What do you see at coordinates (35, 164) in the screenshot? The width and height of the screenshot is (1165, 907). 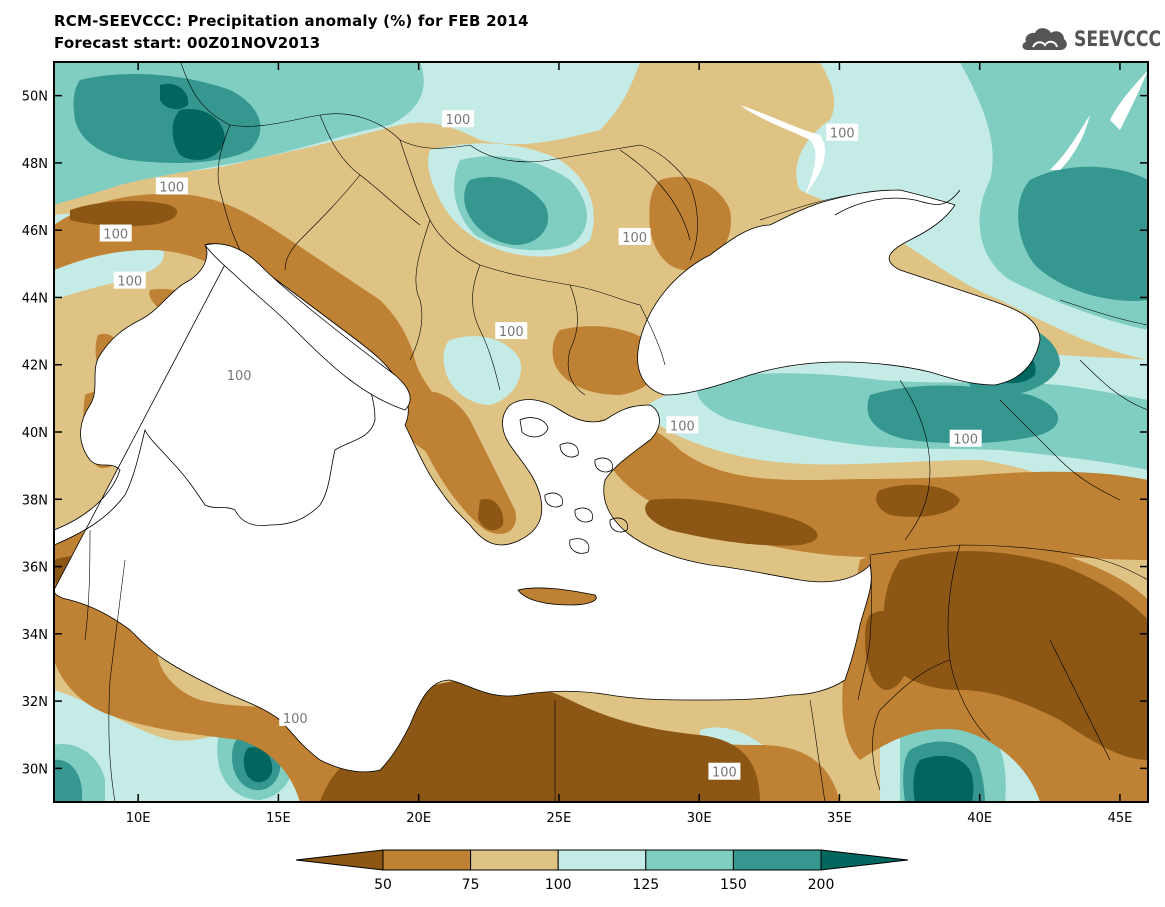 I see `lat-tick-label: 48N` at bounding box center [35, 164].